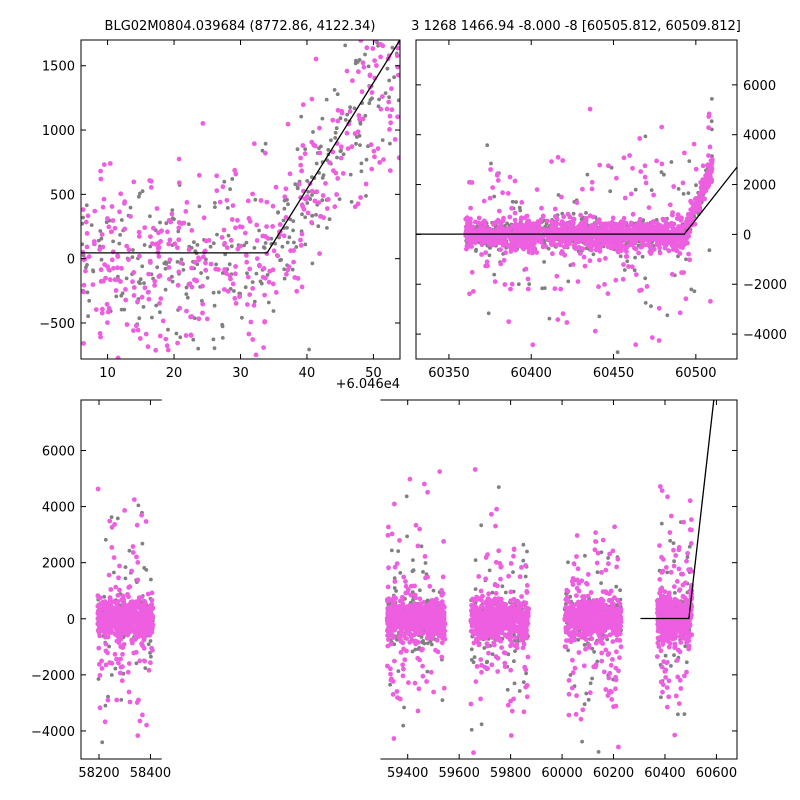  What do you see at coordinates (531, 373) in the screenshot?
I see `x-tick-label: 60400` at bounding box center [531, 373].